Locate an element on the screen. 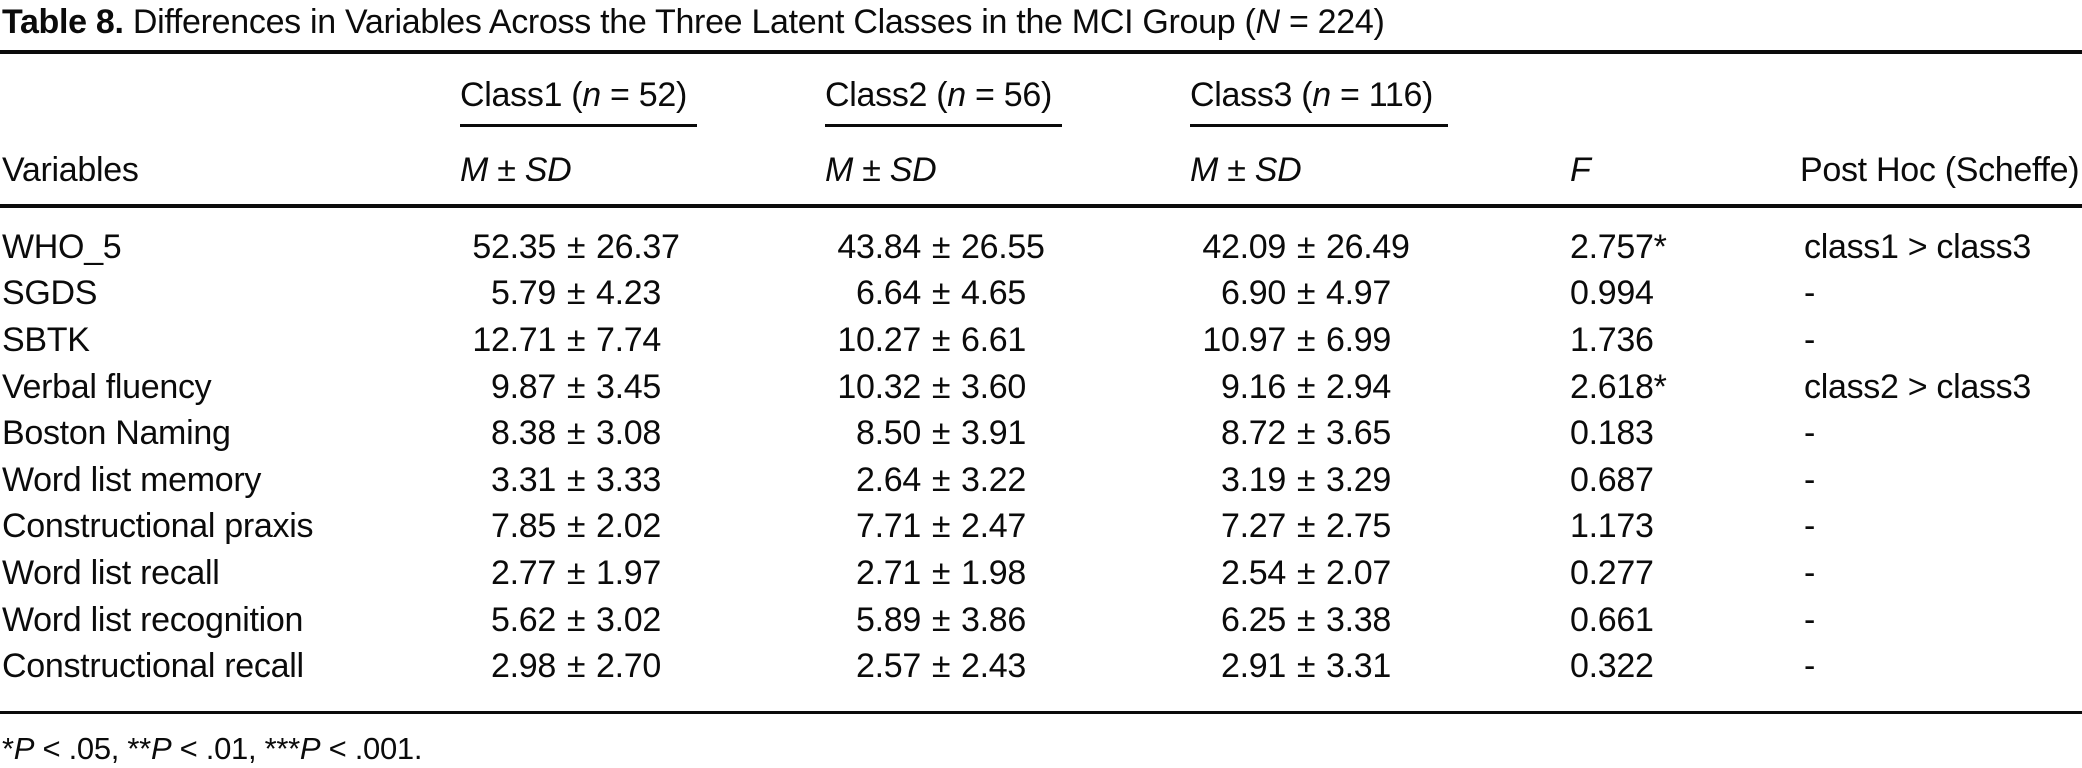 The width and height of the screenshot is (2082, 768). class1-msd-cell: 2.77 ± 1.97 is located at coordinates (642, 573).